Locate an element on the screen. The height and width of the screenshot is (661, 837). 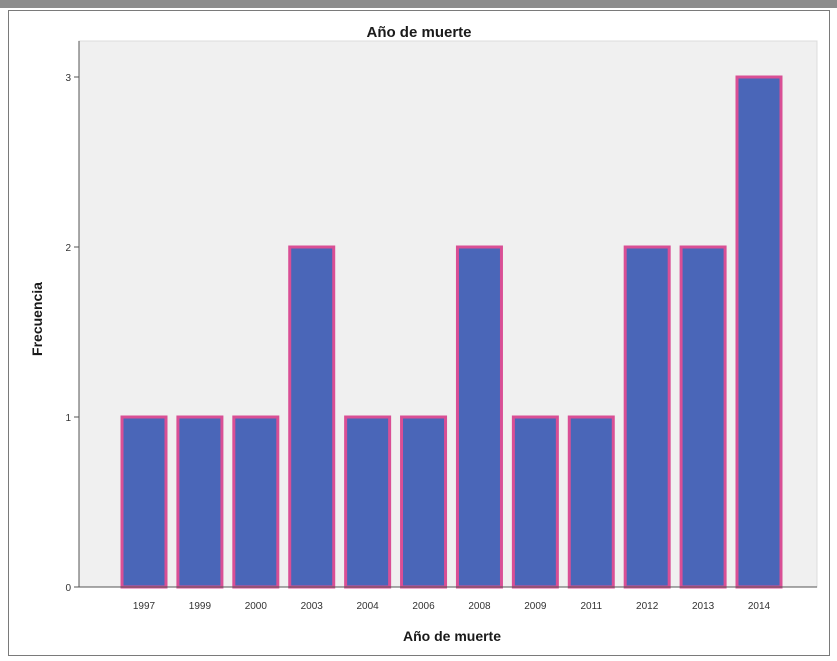
y-tick-label: 3 is located at coordinates (68, 78).